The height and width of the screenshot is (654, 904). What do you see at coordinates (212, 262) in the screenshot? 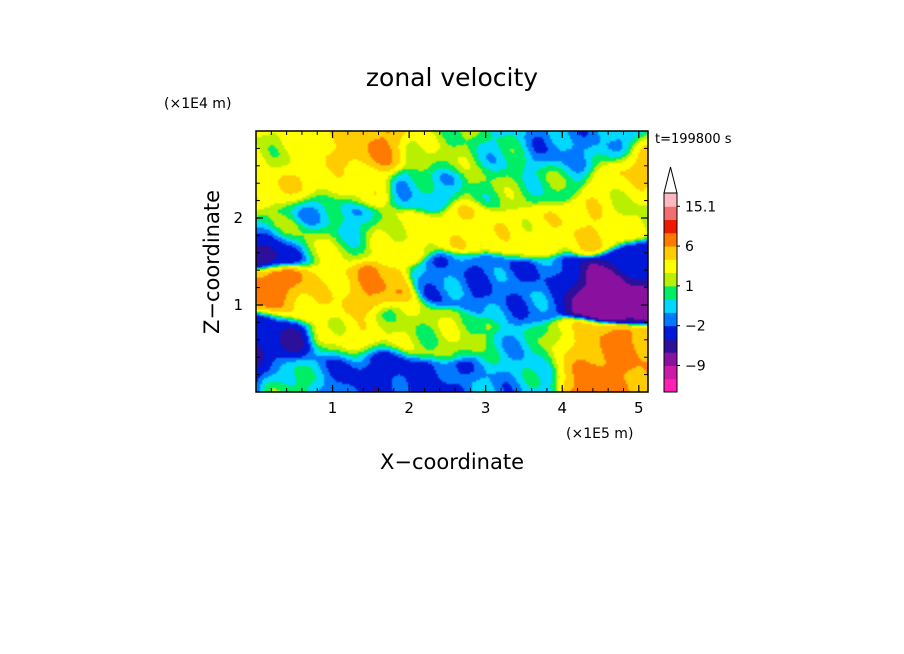
I see `y-axis-label: Z−coordinate` at bounding box center [212, 262].